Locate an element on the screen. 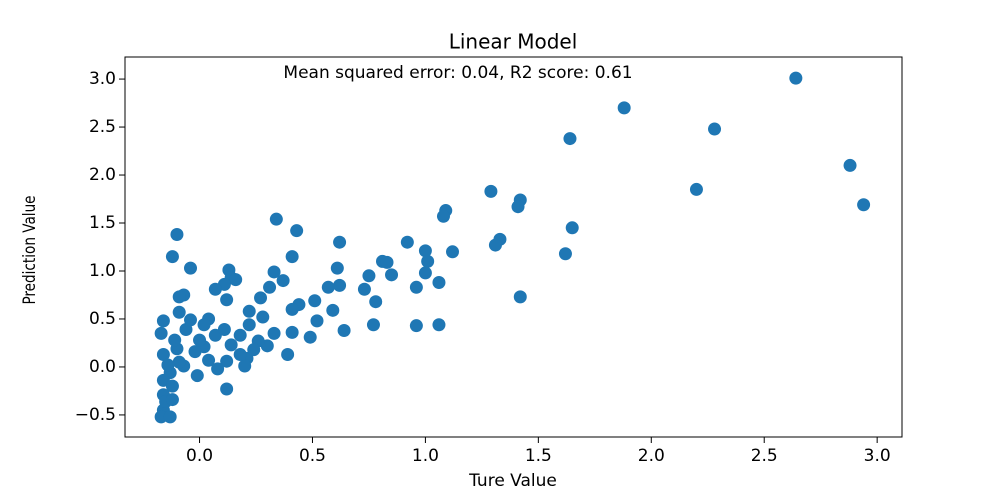 The height and width of the screenshot is (500, 1000). x-axis-label: Ture Value is located at coordinates (512, 481).